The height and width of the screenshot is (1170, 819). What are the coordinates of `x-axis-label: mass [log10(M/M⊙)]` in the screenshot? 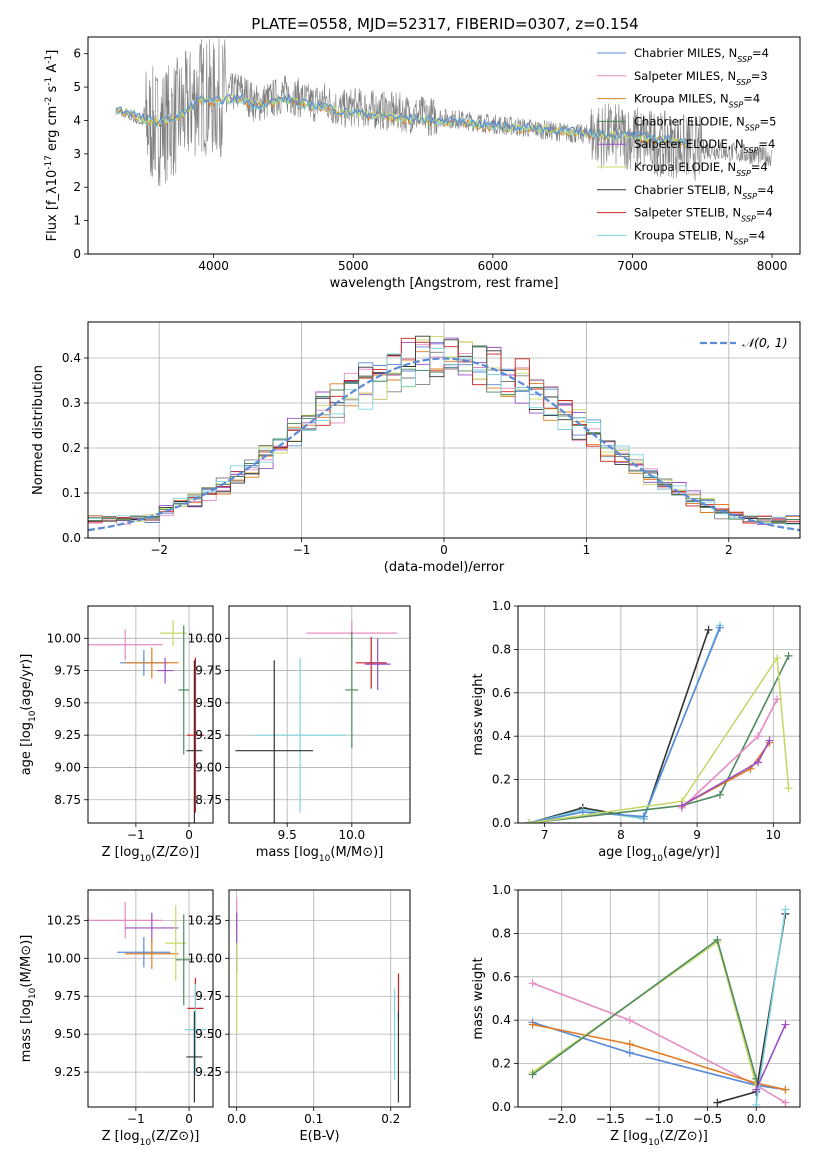 It's located at (320, 854).